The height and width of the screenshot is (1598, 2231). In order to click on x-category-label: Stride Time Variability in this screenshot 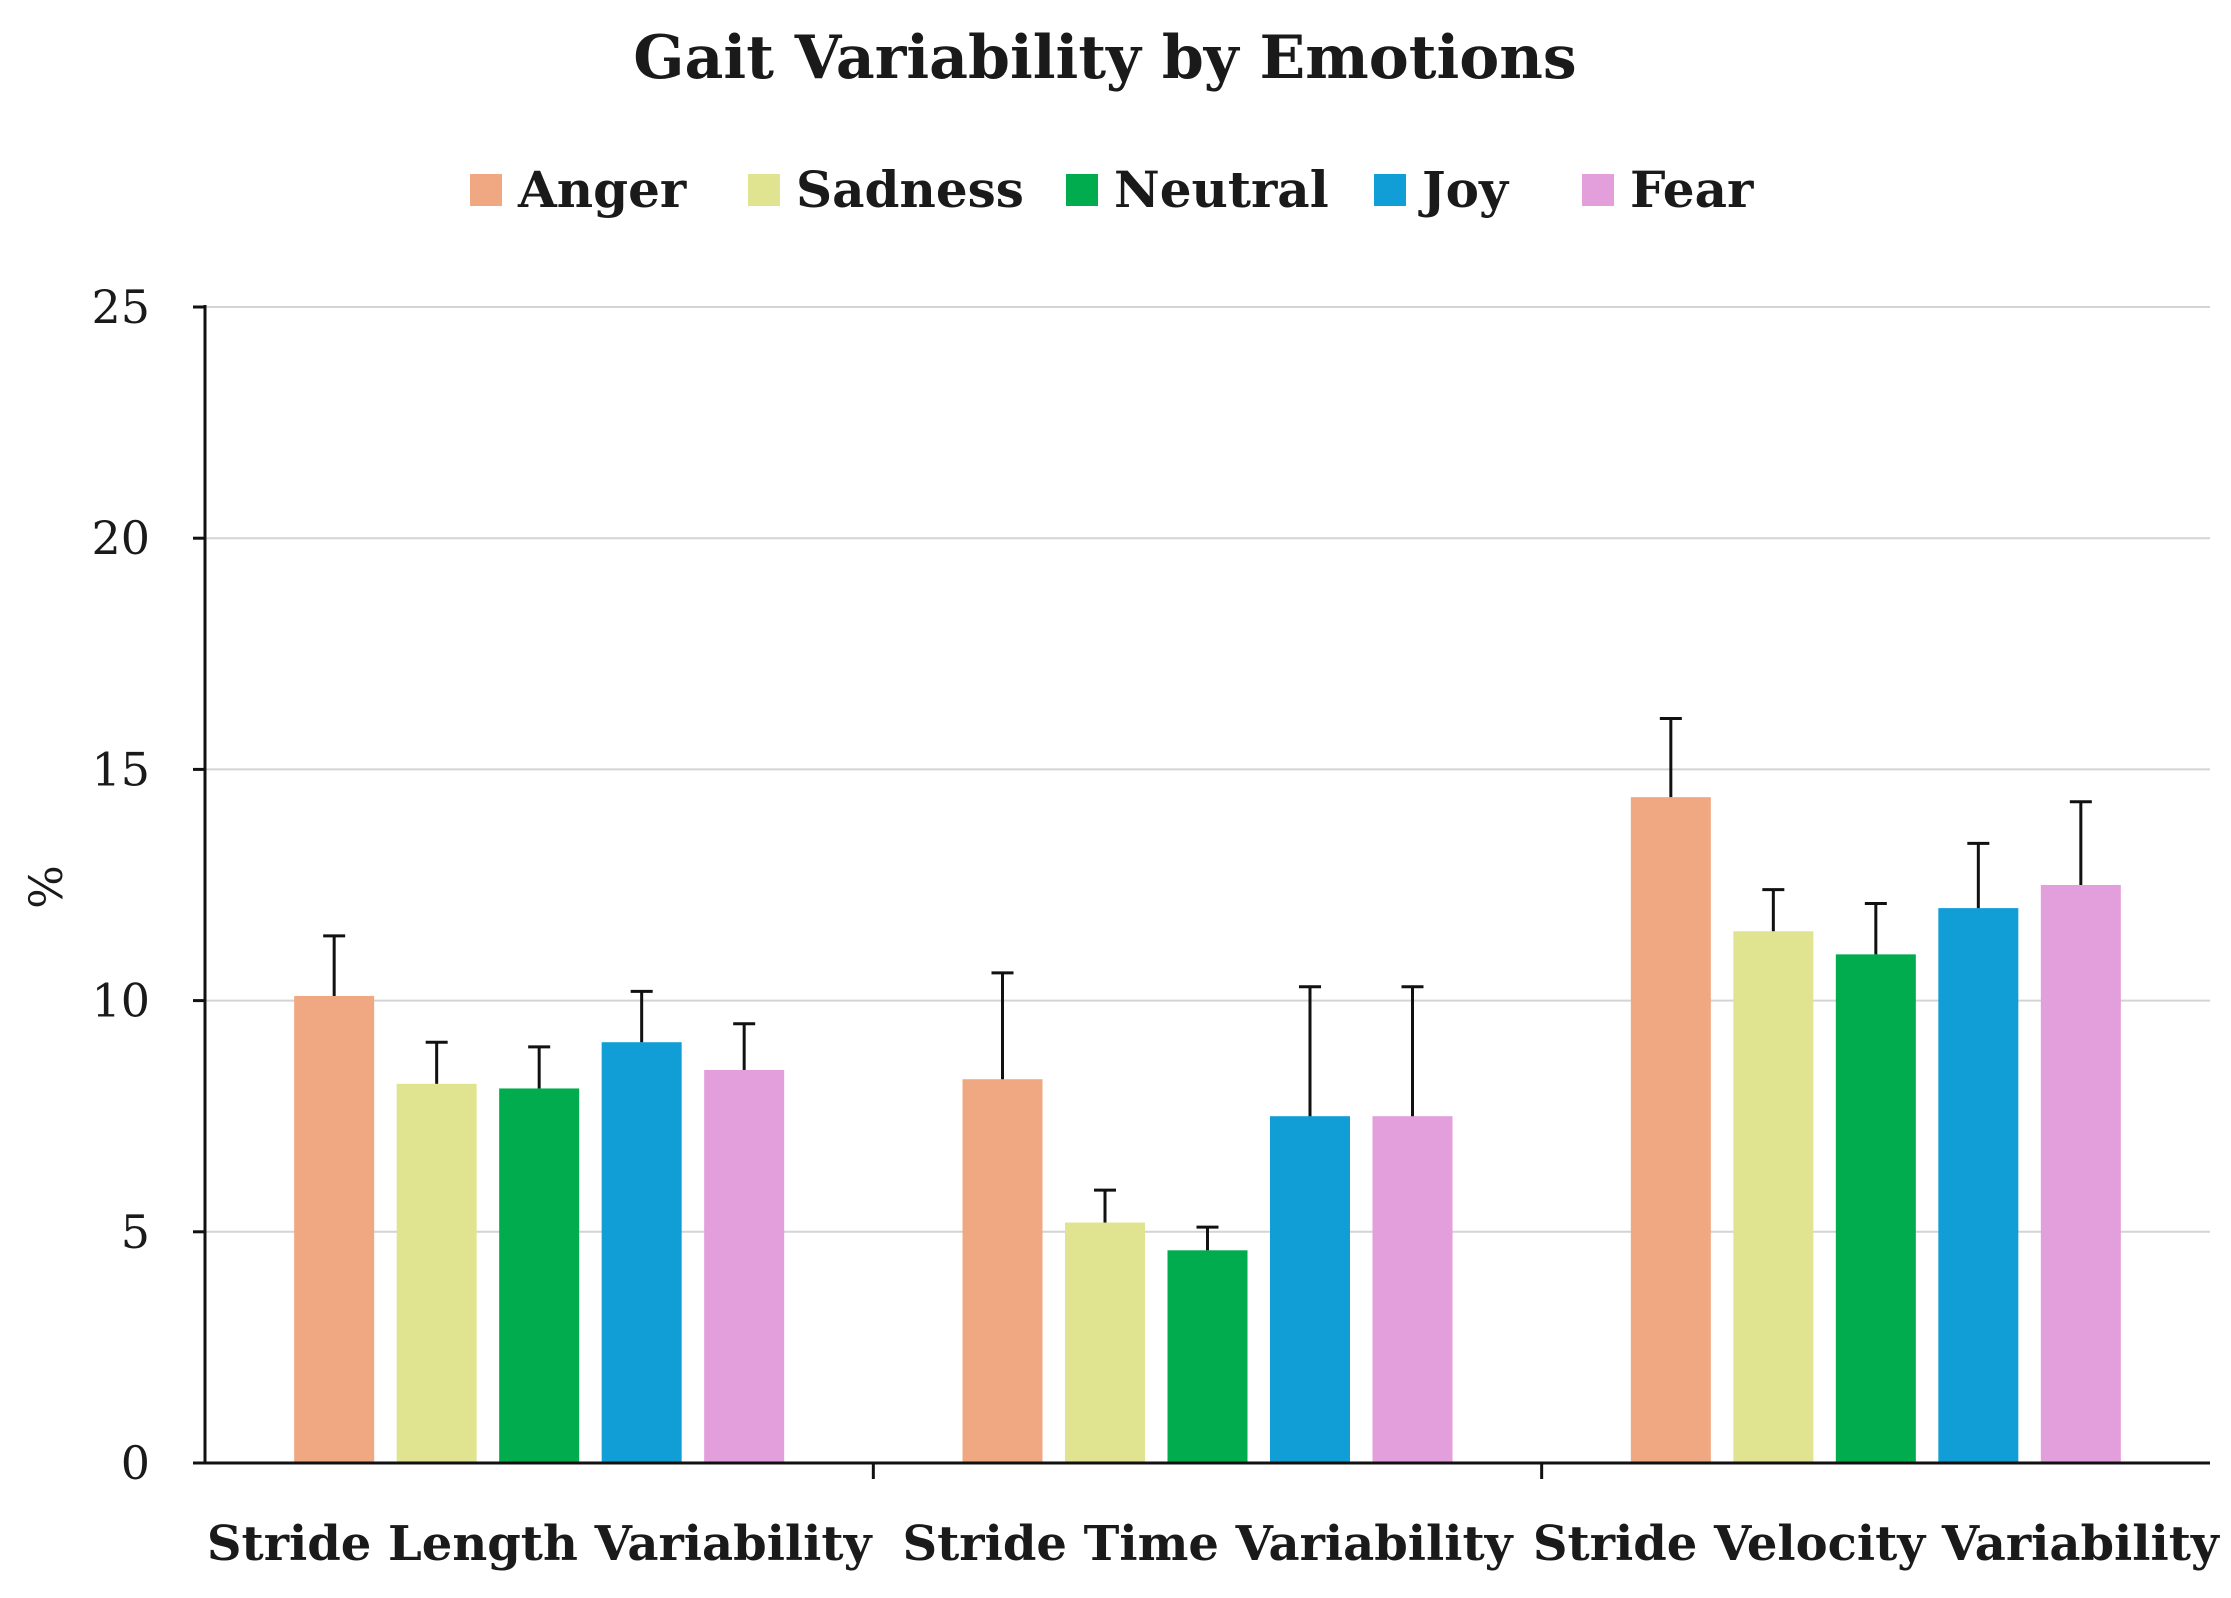, I will do `click(1208, 1544)`.